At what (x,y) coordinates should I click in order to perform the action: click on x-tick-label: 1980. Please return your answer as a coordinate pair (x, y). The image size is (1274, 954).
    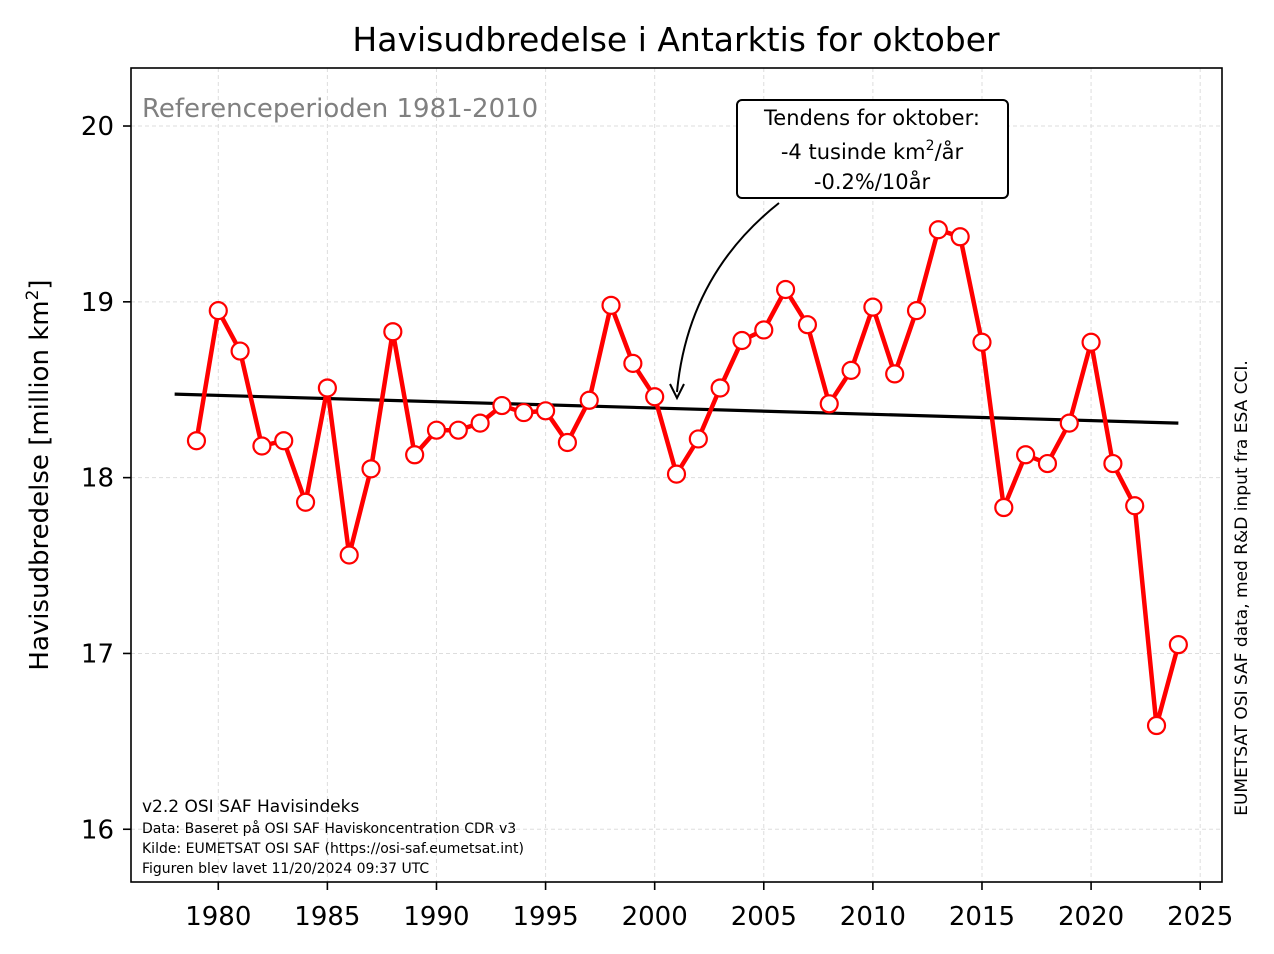
    Looking at the image, I should click on (218, 917).